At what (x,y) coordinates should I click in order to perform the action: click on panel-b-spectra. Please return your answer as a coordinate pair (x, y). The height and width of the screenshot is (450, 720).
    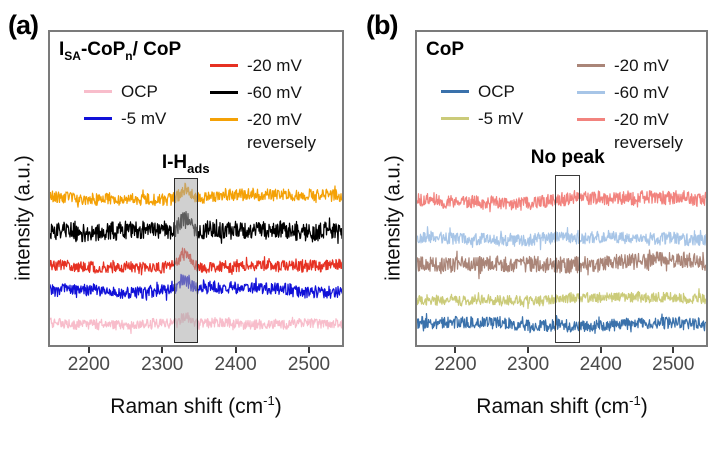
    Looking at the image, I should click on (561, 261).